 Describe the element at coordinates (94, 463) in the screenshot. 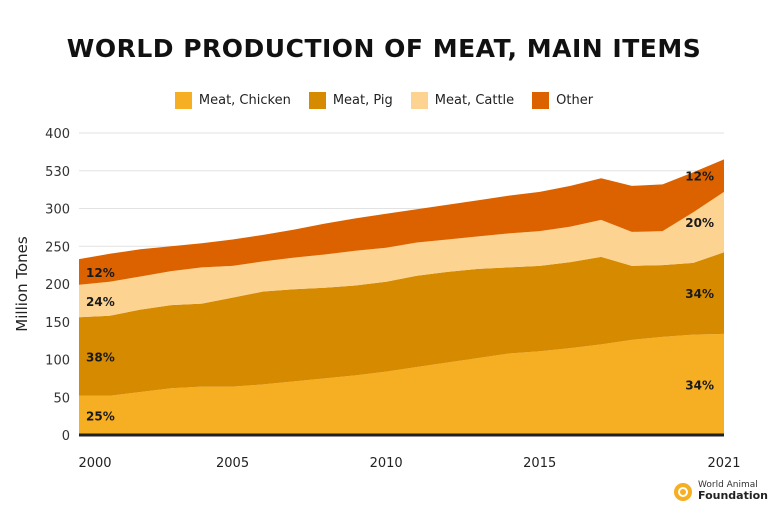

I see `x-tick-label: 2000` at that location.